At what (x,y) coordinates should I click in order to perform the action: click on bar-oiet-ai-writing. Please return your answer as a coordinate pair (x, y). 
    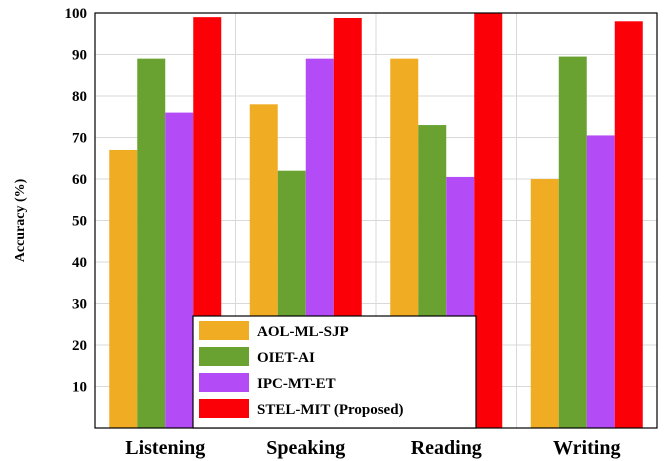
    Looking at the image, I should click on (572, 242).